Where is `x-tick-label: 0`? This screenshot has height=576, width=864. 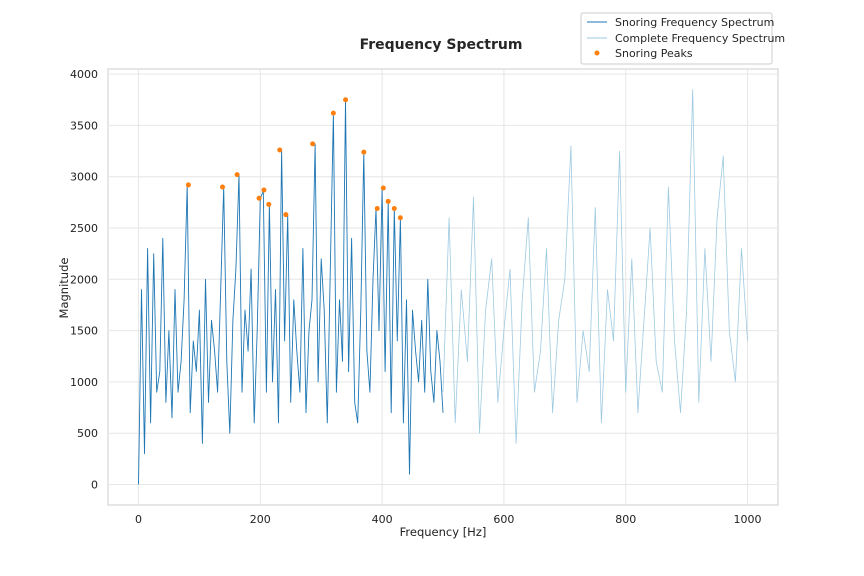
x-tick-label: 0 is located at coordinates (138, 519).